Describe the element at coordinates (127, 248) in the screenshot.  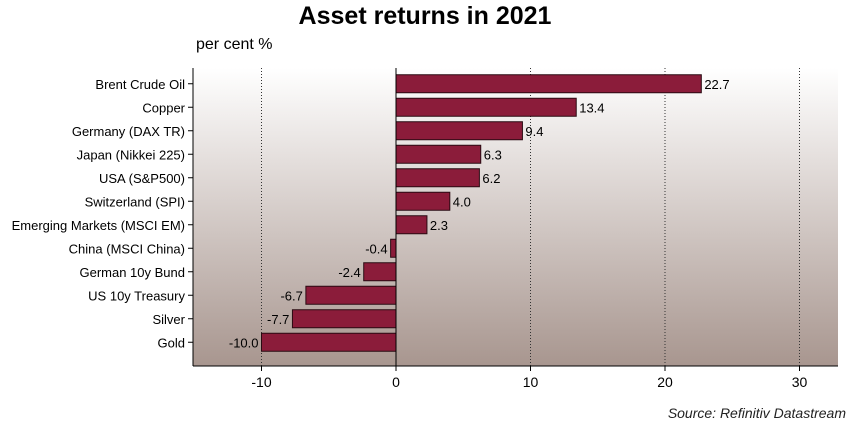
I see `category-label: China (MSCI China)` at that location.